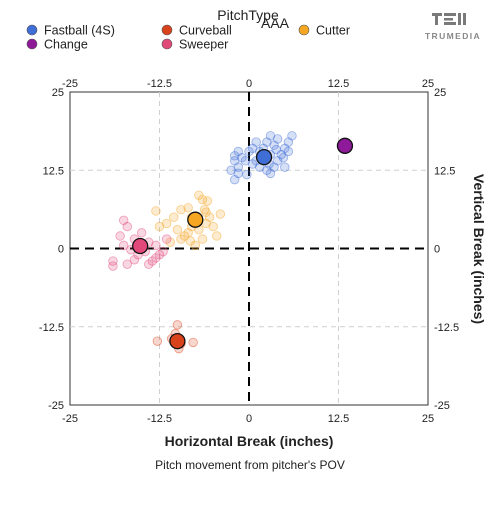 Image resolution: width=500 pixels, height=505 pixels. I want to click on brand-name: TRUMEDIA, so click(453, 36).